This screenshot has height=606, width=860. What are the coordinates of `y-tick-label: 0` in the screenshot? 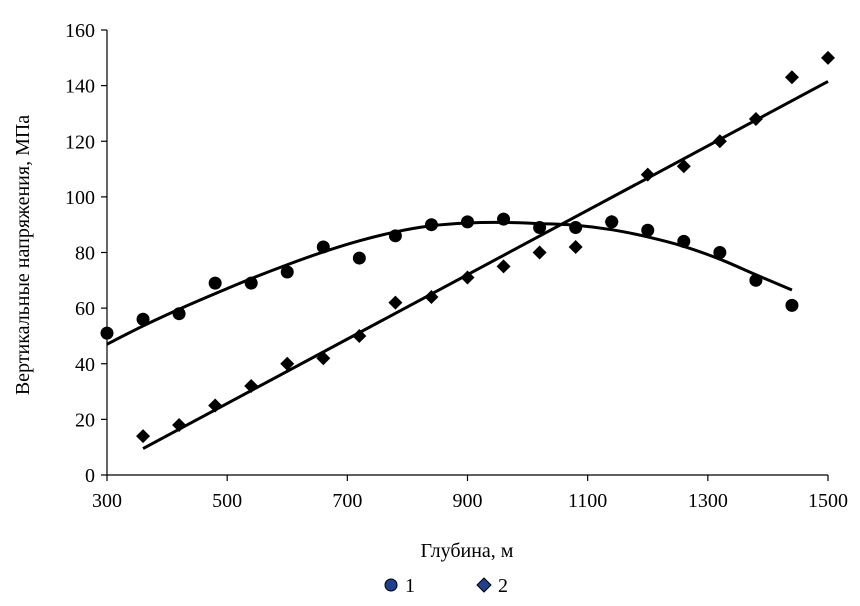 It's located at (90, 476).